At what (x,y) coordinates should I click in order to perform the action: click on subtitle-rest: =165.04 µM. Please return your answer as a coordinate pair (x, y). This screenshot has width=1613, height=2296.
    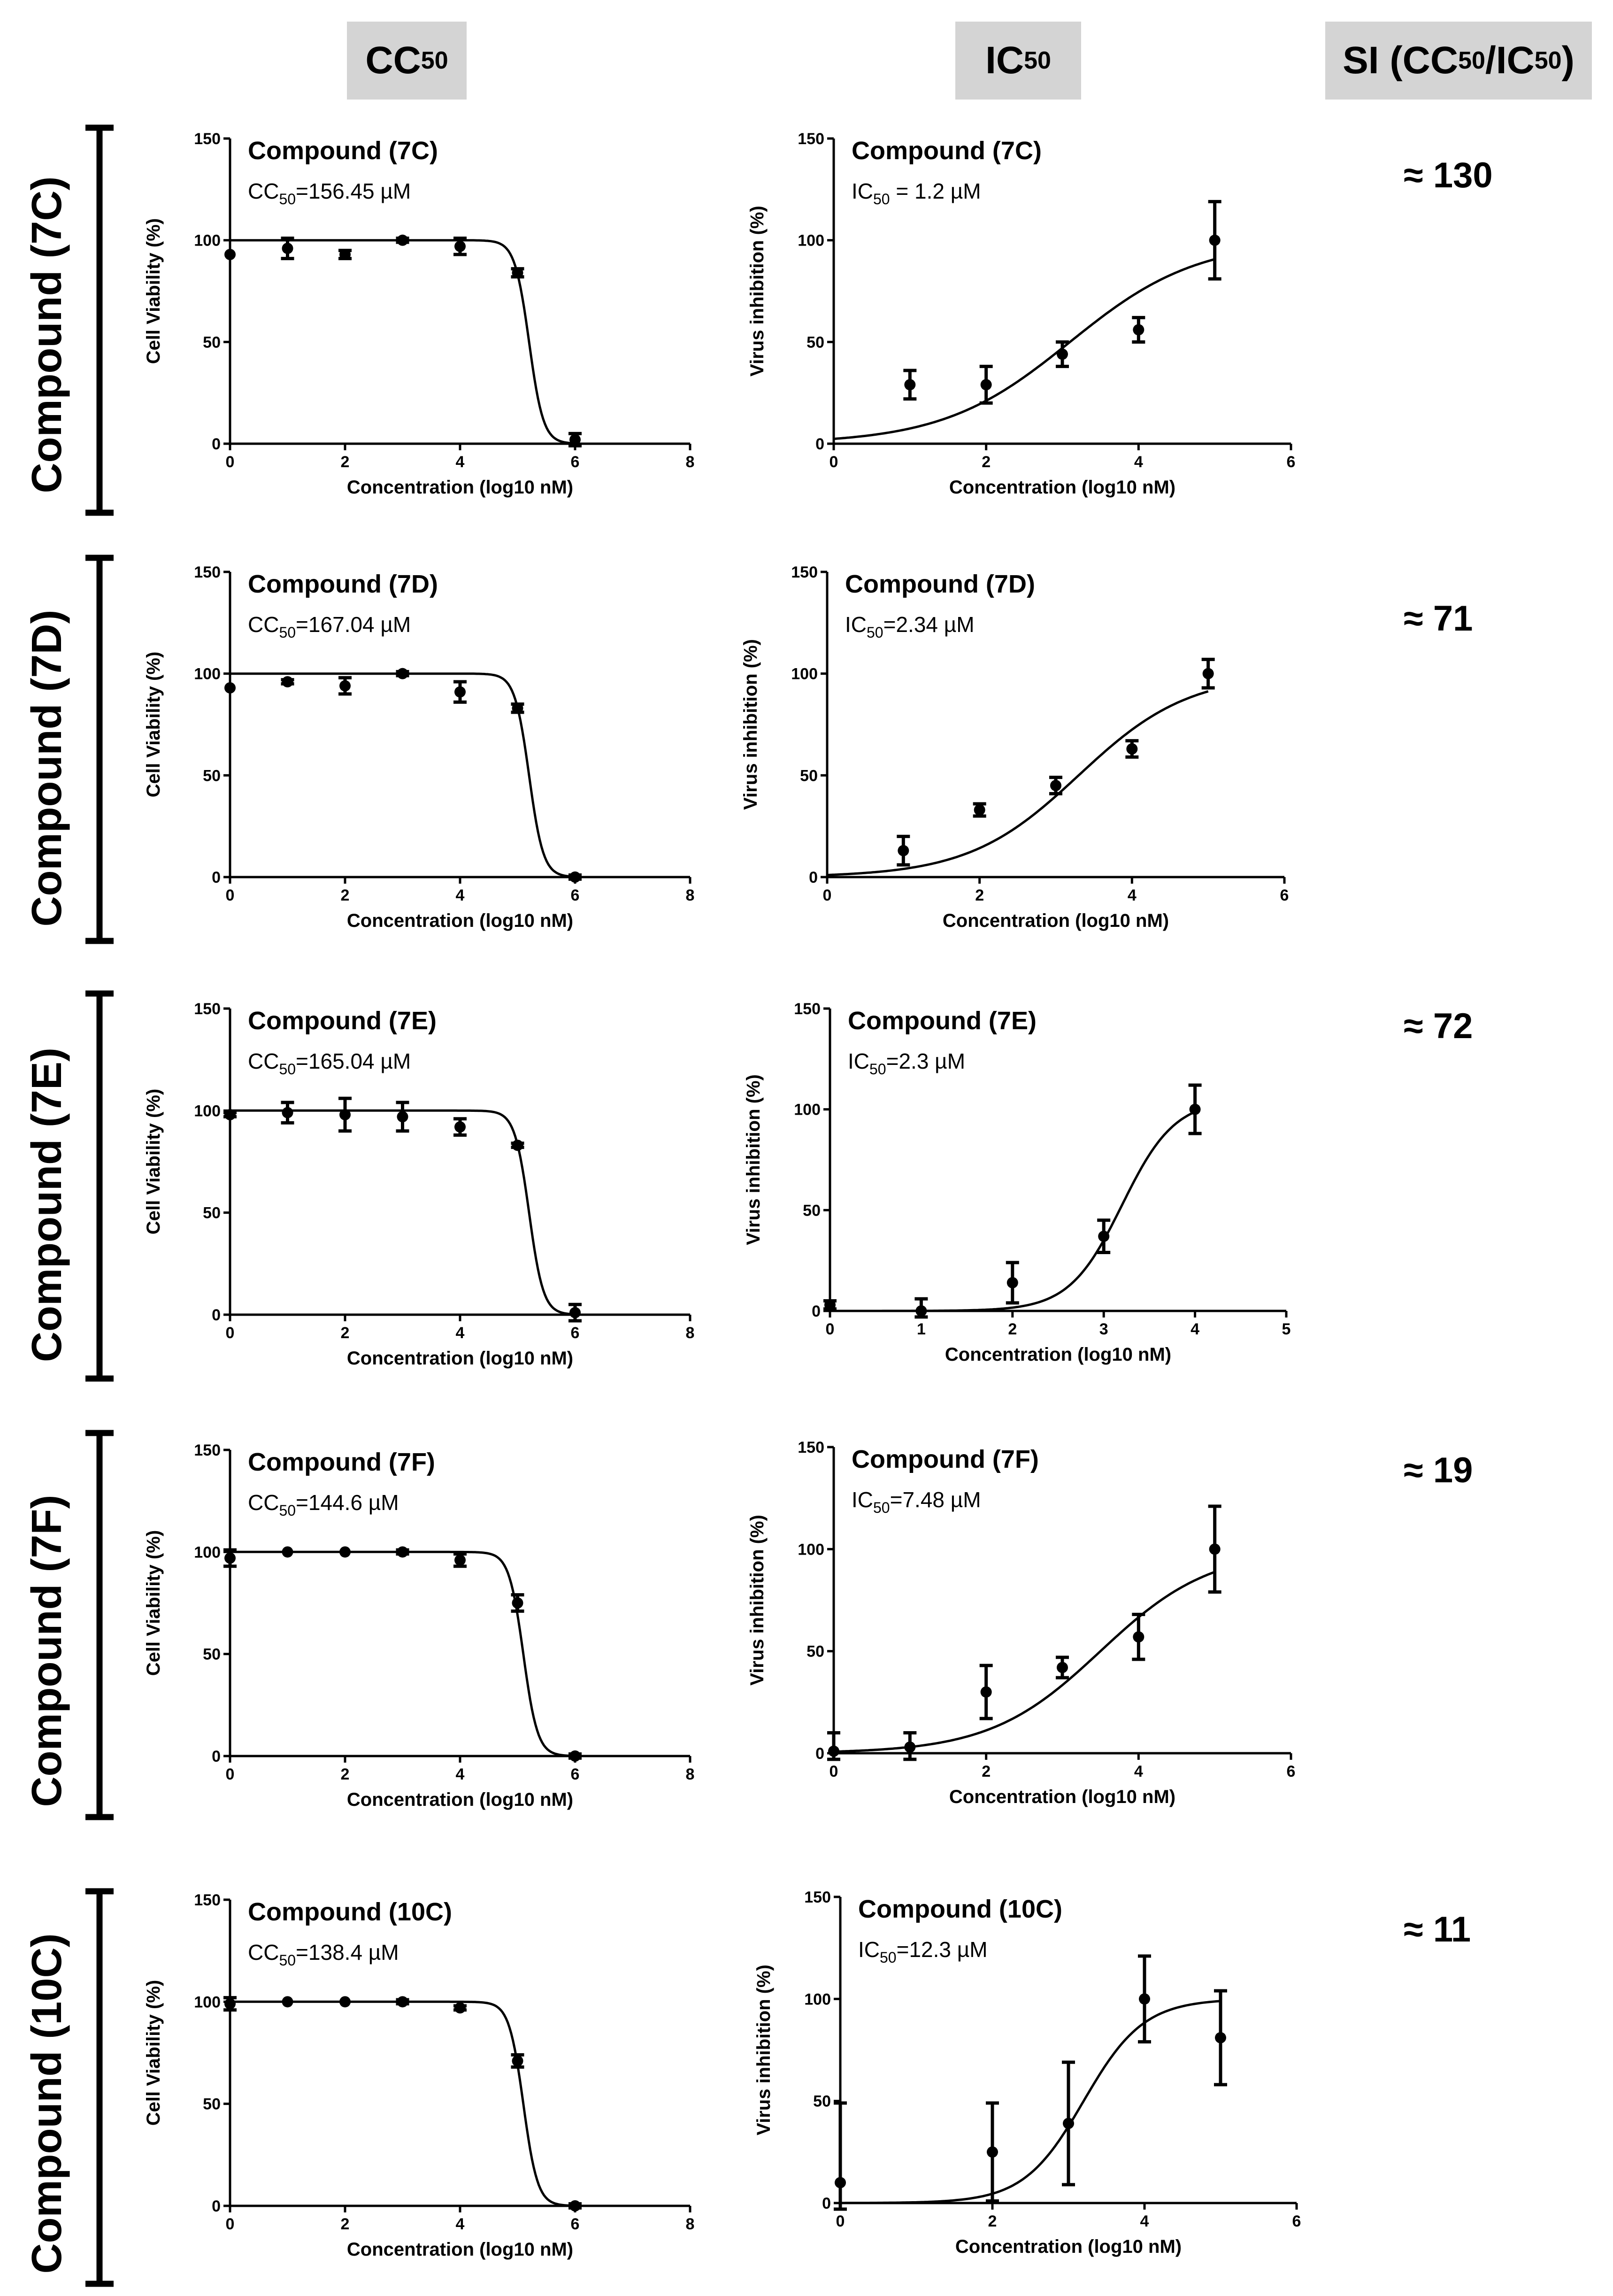
    Looking at the image, I should click on (353, 1061).